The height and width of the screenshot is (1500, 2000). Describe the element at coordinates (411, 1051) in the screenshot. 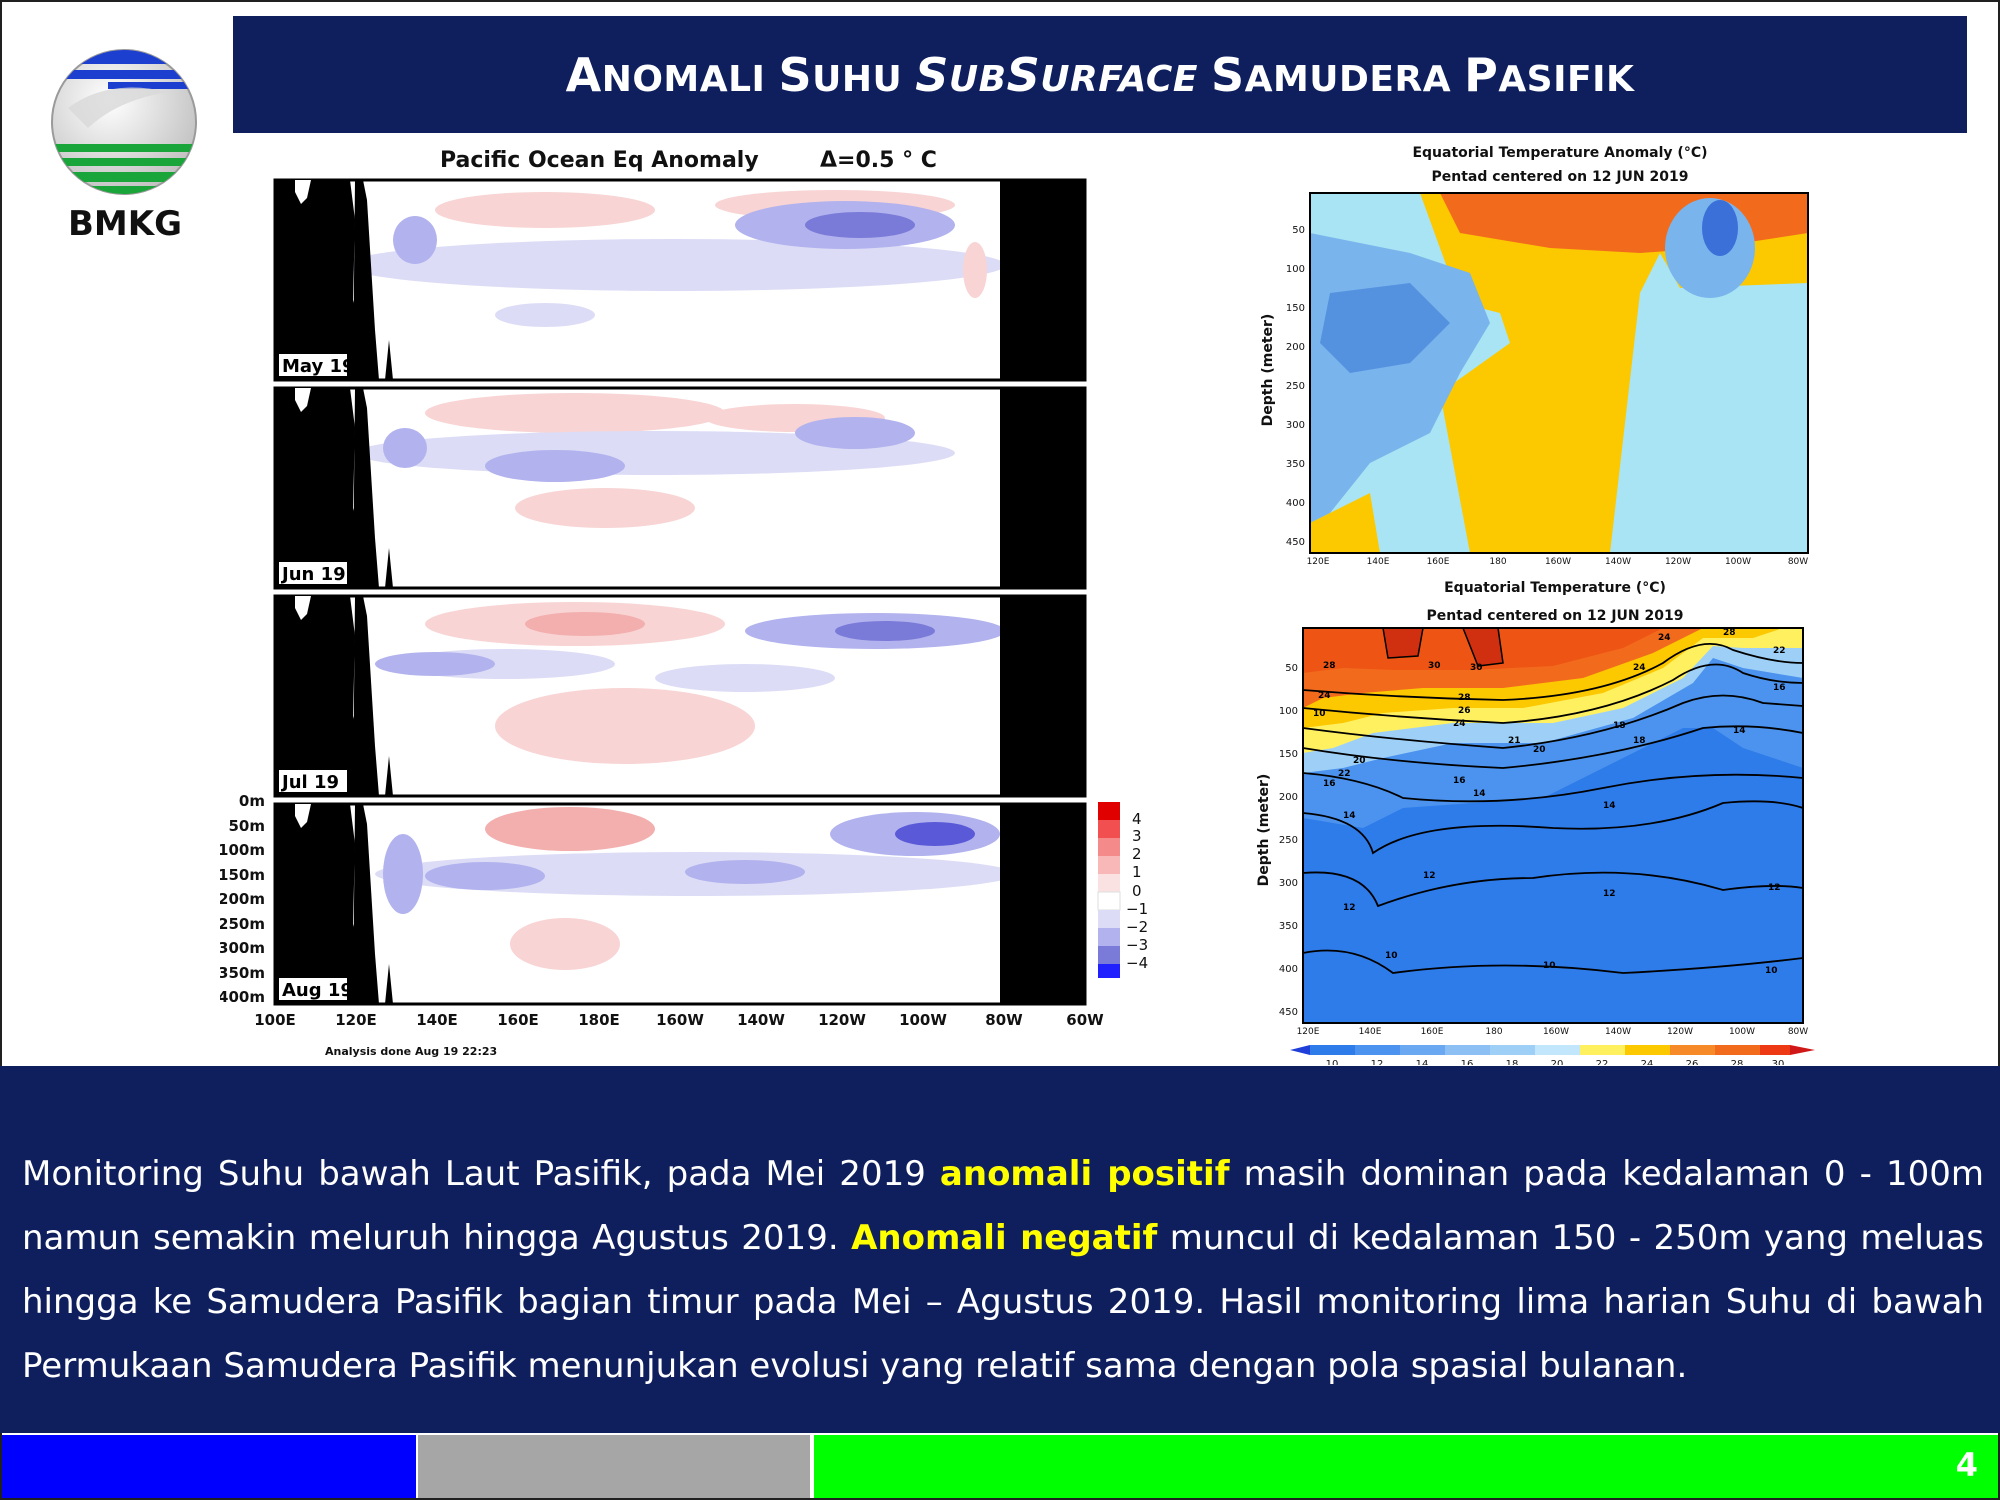

I see `analysis-footnote: Analysis done Aug 19 22:23` at that location.